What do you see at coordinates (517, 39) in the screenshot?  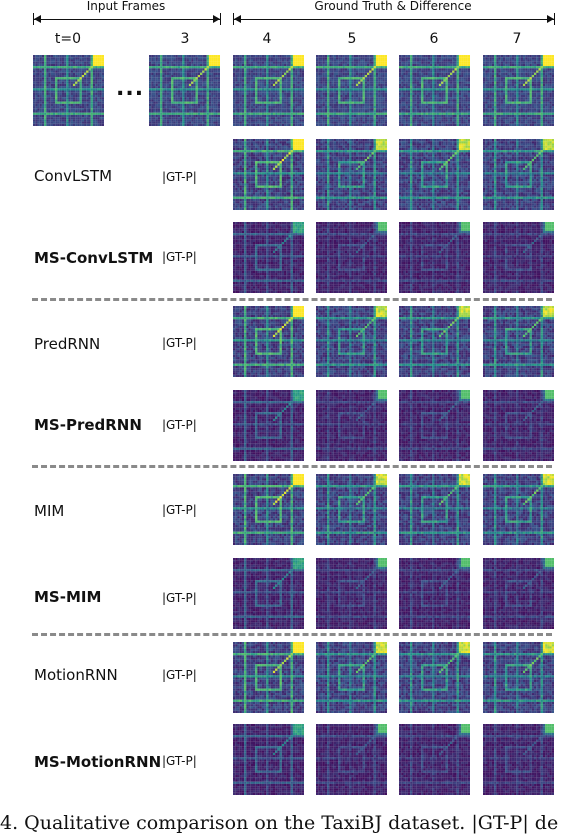 I see `timestep-label: 7` at bounding box center [517, 39].